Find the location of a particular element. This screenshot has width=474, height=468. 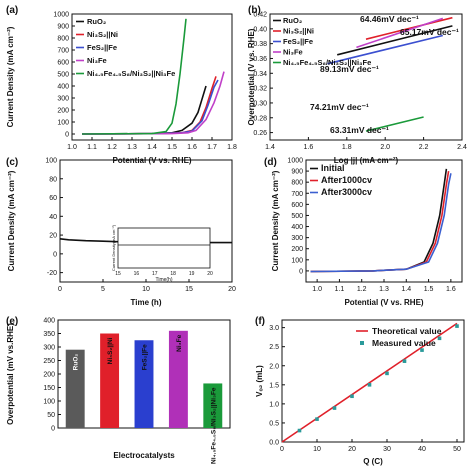

x-tick-label: 1.2 is located at coordinates (362, 289).